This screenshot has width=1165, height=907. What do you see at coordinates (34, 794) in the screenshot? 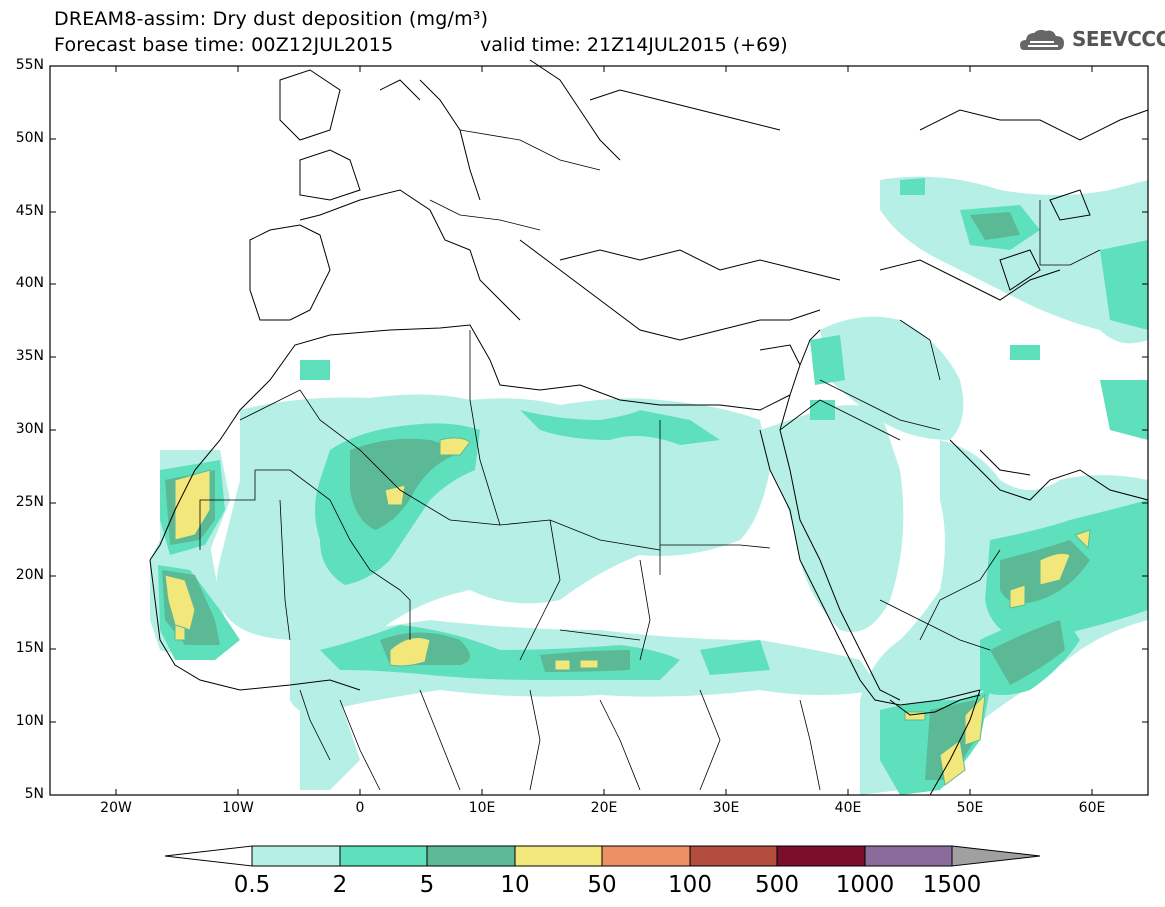
I see `lat-label: 5N` at bounding box center [34, 794].